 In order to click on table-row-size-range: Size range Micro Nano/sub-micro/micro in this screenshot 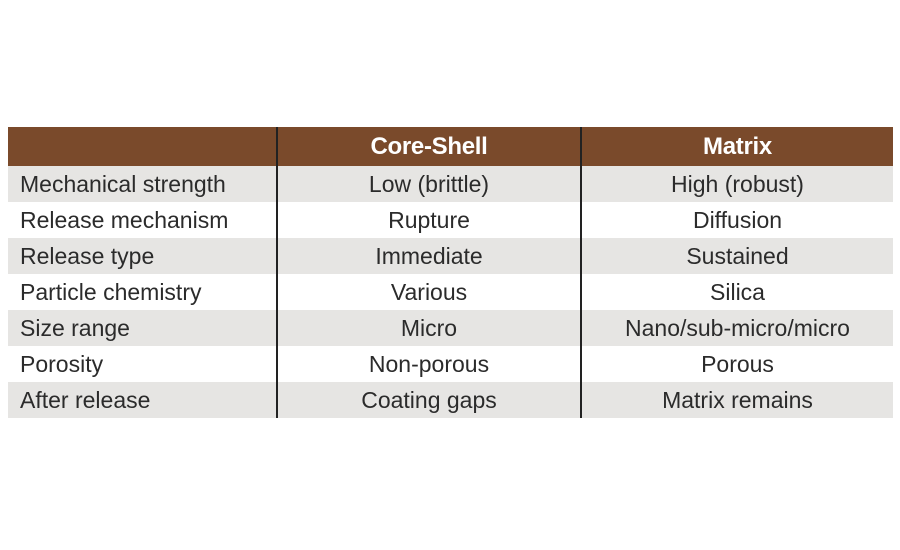, I will do `click(450, 328)`.